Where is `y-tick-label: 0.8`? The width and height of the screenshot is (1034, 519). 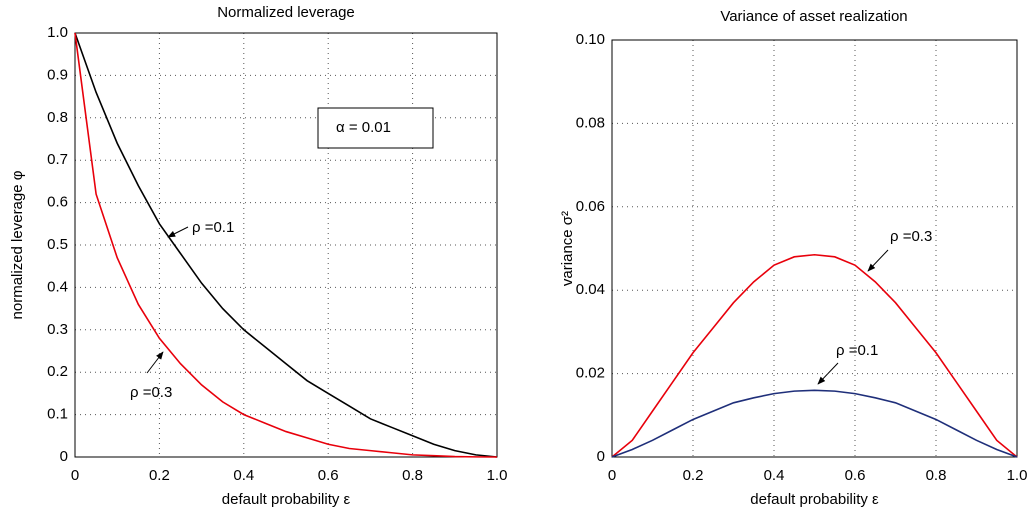 y-tick-label: 0.8 is located at coordinates (57, 117).